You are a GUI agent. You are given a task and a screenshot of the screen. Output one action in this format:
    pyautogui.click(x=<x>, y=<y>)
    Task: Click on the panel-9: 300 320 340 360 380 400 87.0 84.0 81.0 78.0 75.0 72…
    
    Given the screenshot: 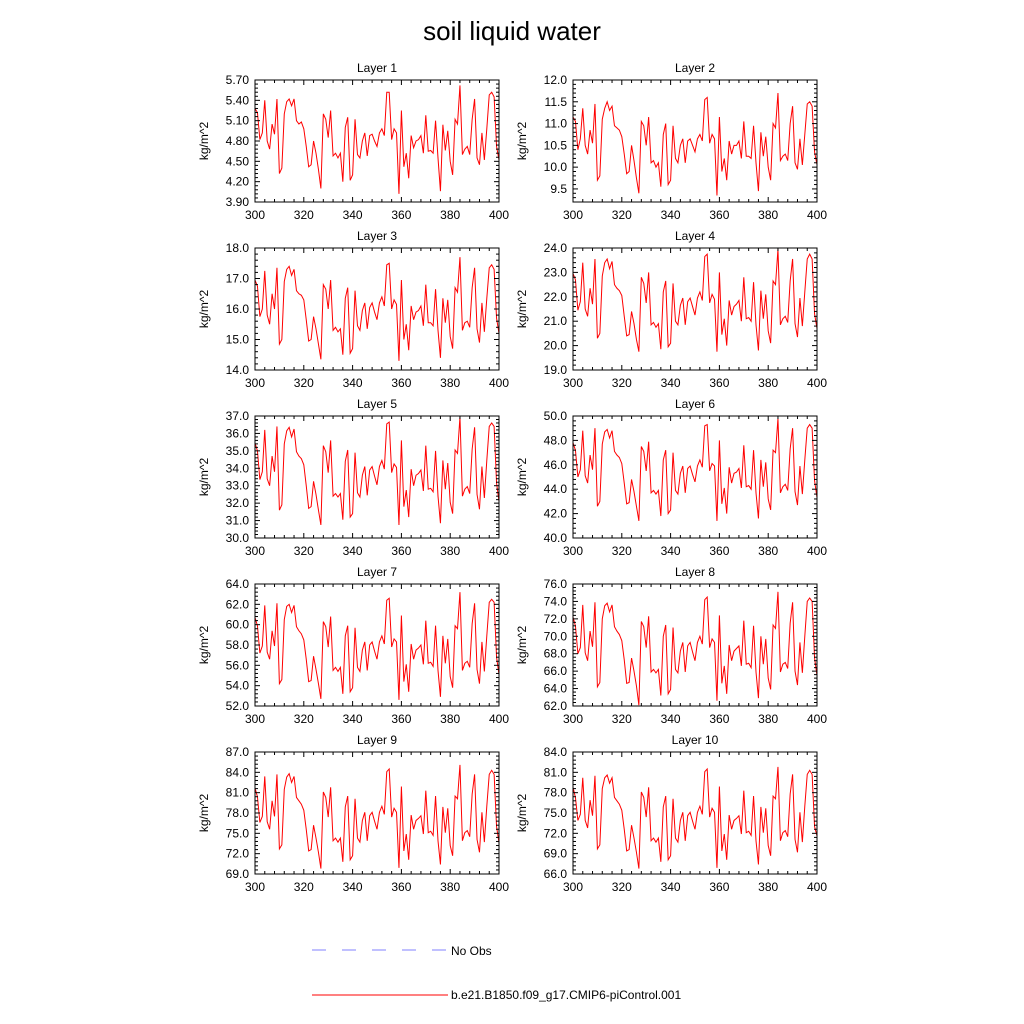 What is the action you would take?
    pyautogui.click(x=353, y=813)
    